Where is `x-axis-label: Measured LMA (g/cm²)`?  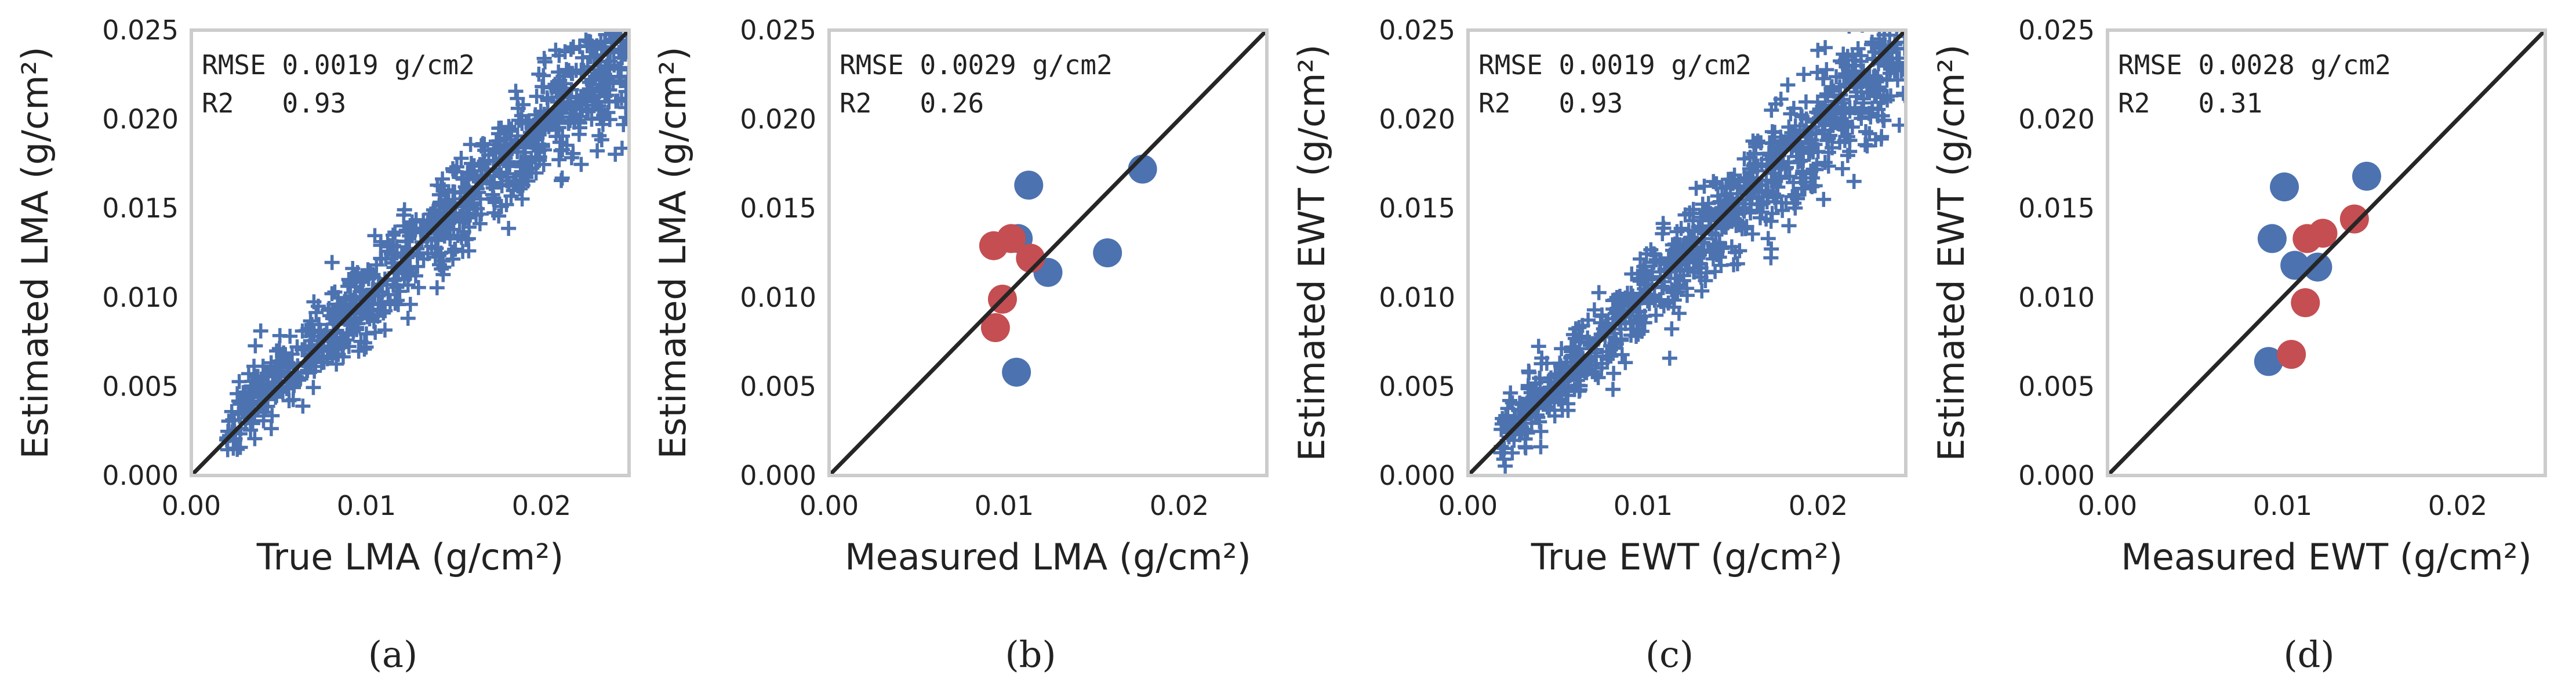
x-axis-label: Measured LMA (g/cm²) is located at coordinates (1048, 557).